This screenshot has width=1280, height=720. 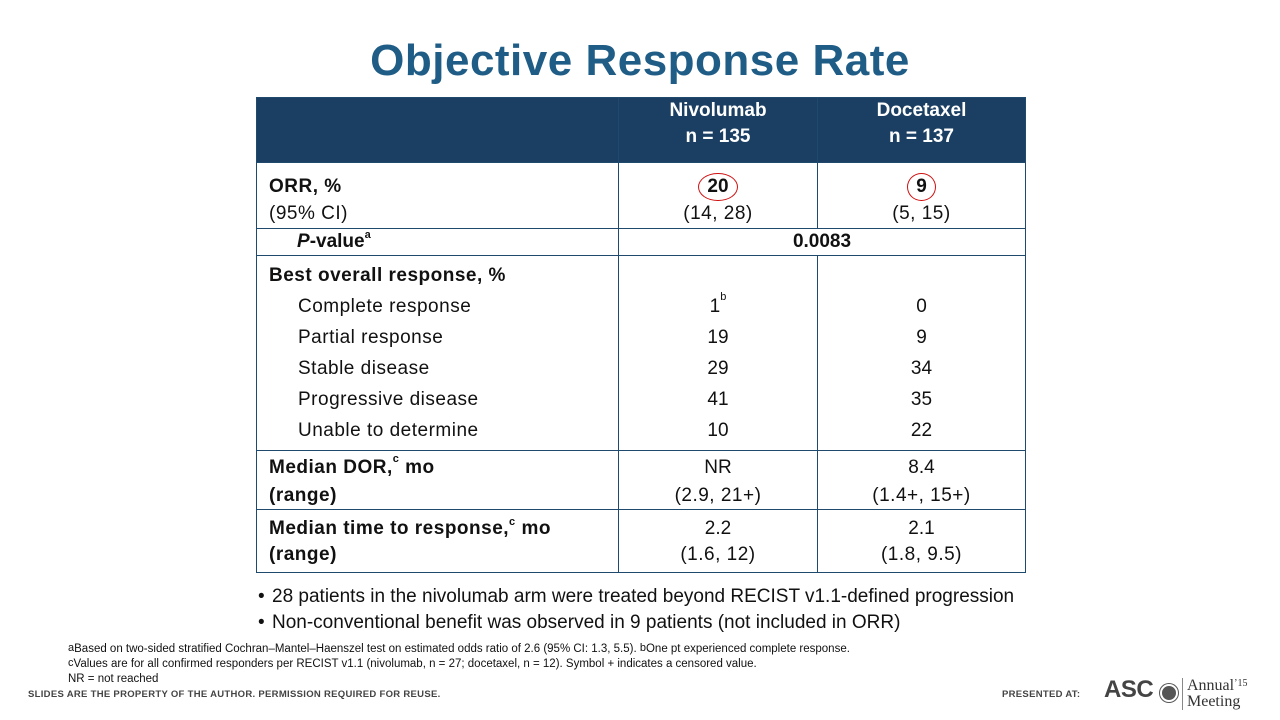 What do you see at coordinates (921, 480) in the screenshot?
I see `dor-doce-cell: 8.4 (1.4+, 15+)` at bounding box center [921, 480].